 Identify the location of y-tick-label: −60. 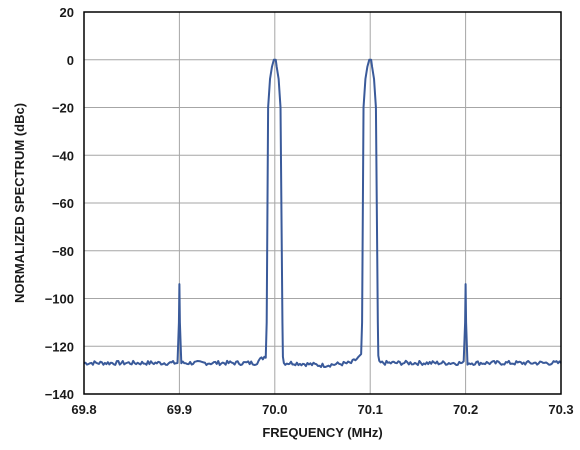
(63, 203).